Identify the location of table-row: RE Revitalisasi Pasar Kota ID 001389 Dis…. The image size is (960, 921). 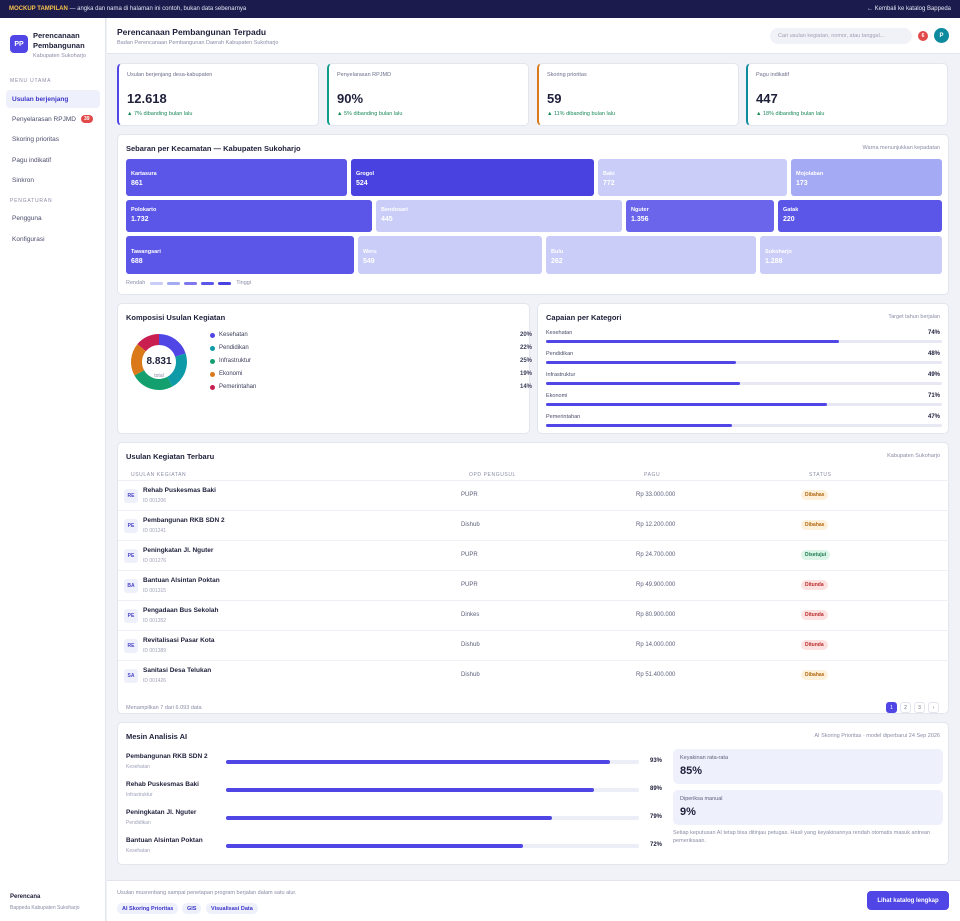
(536, 645).